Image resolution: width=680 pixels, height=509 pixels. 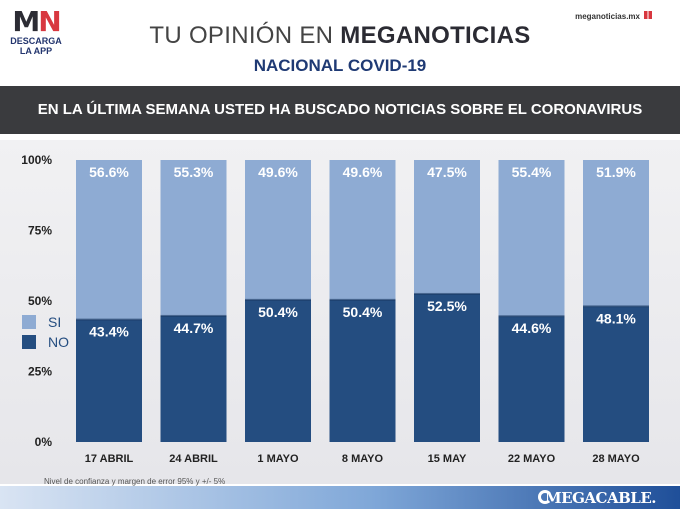 What do you see at coordinates (600, 498) in the screenshot?
I see `megacable-brand: MEGACABLE.` at bounding box center [600, 498].